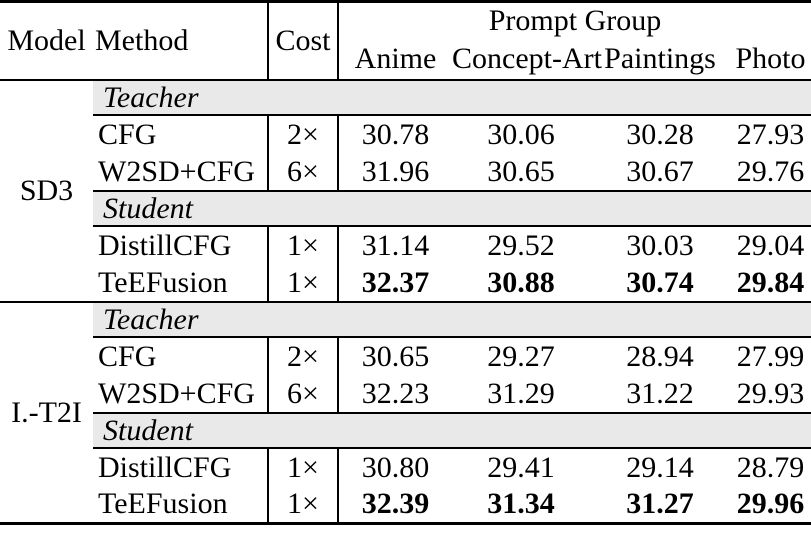  What do you see at coordinates (395, 171) in the screenshot?
I see `score-cell: 31.96` at bounding box center [395, 171].